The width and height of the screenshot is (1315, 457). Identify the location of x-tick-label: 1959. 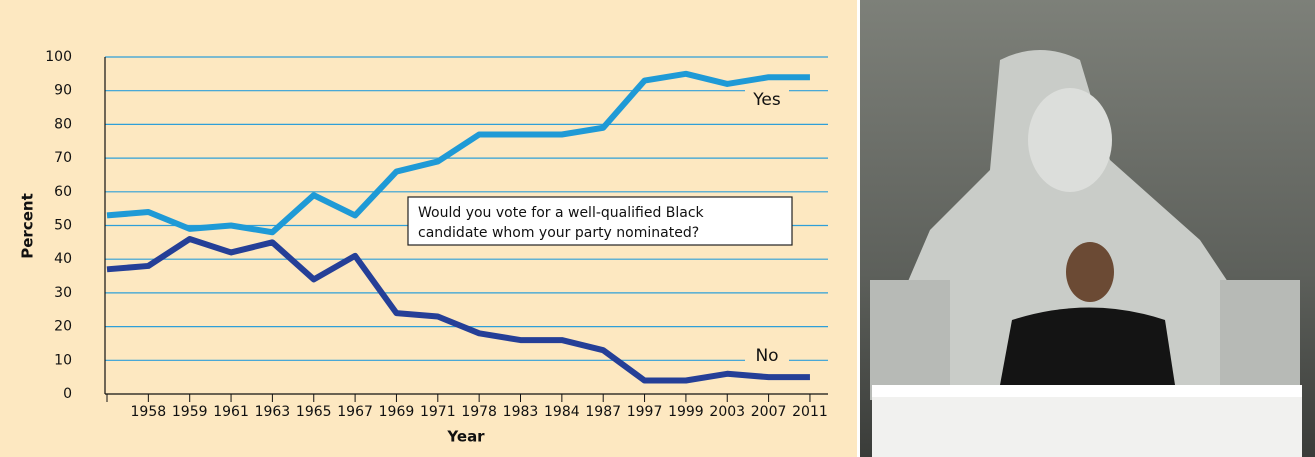
(190, 412).